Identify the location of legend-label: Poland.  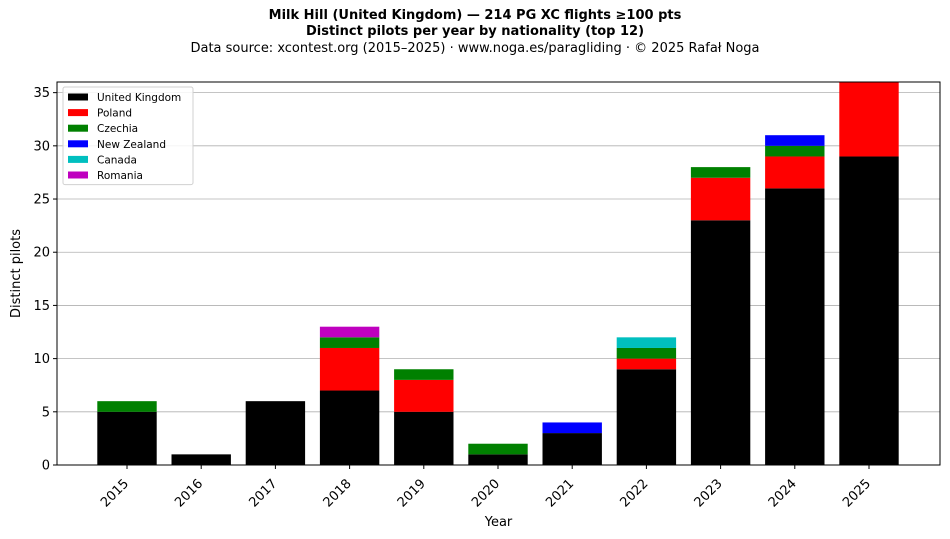
(114, 114).